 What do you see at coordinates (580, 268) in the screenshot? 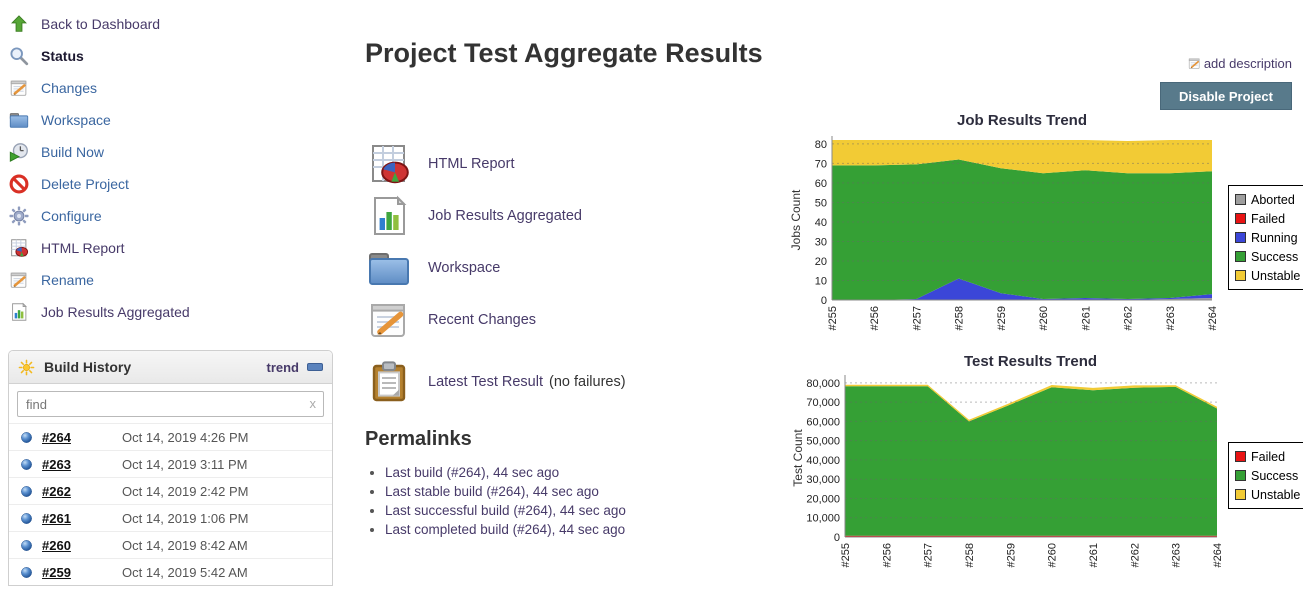
I see `link-row-workspace: Workspace` at bounding box center [580, 268].